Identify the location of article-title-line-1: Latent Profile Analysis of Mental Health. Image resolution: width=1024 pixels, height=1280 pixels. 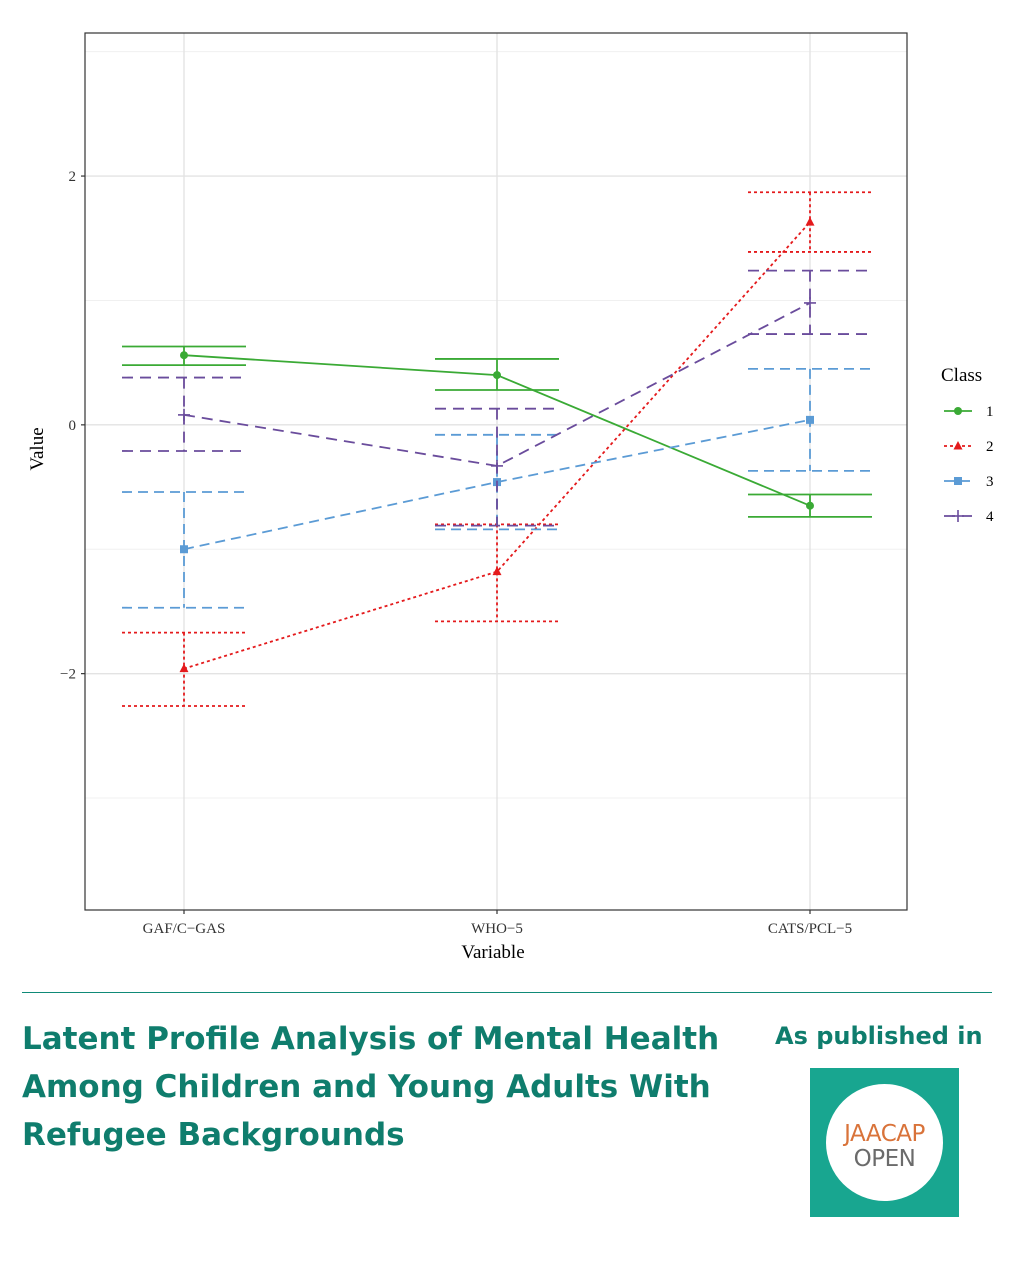
(371, 1039).